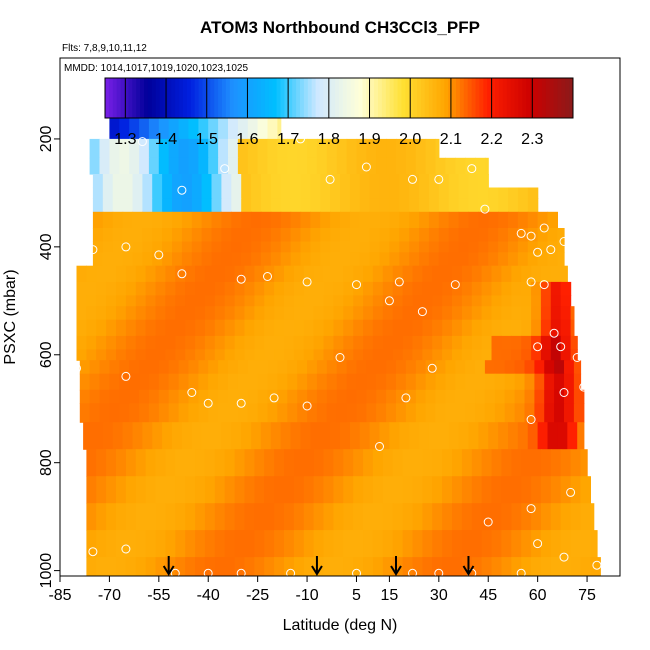 The width and height of the screenshot is (650, 650). Describe the element at coordinates (468, 570) in the screenshot. I see `flight-arrow-head` at that location.